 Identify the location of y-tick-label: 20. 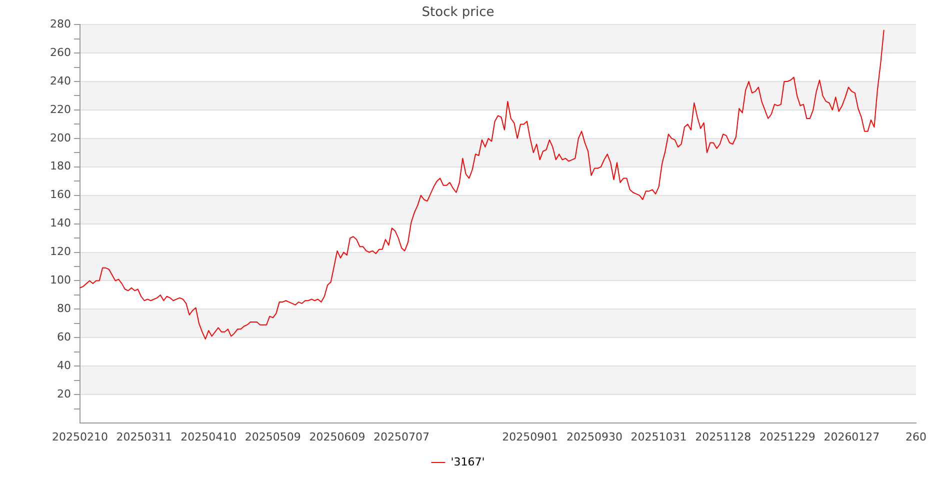
(64, 393).